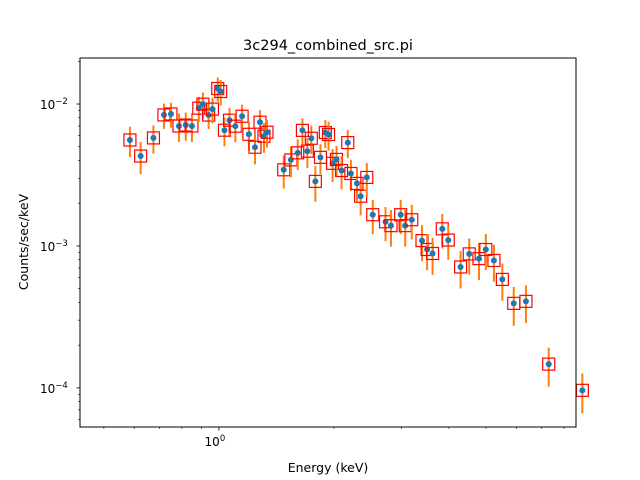 This screenshot has height=480, width=640. I want to click on y-tick-label: 10⁻², so click(54, 104).